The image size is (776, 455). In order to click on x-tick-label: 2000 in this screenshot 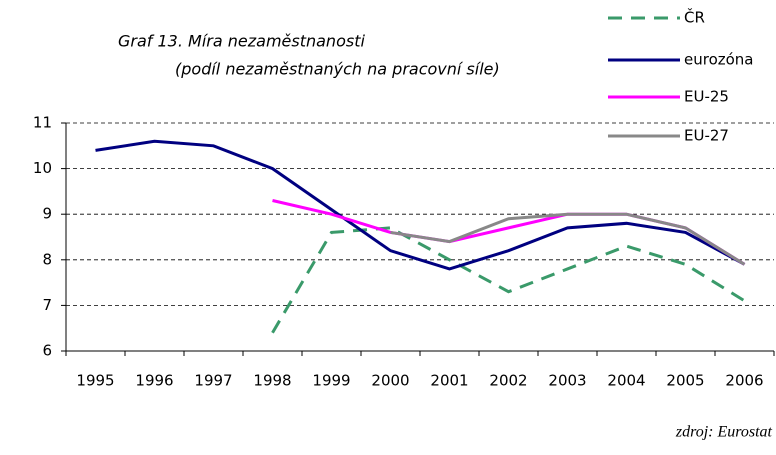, I will do `click(390, 381)`.